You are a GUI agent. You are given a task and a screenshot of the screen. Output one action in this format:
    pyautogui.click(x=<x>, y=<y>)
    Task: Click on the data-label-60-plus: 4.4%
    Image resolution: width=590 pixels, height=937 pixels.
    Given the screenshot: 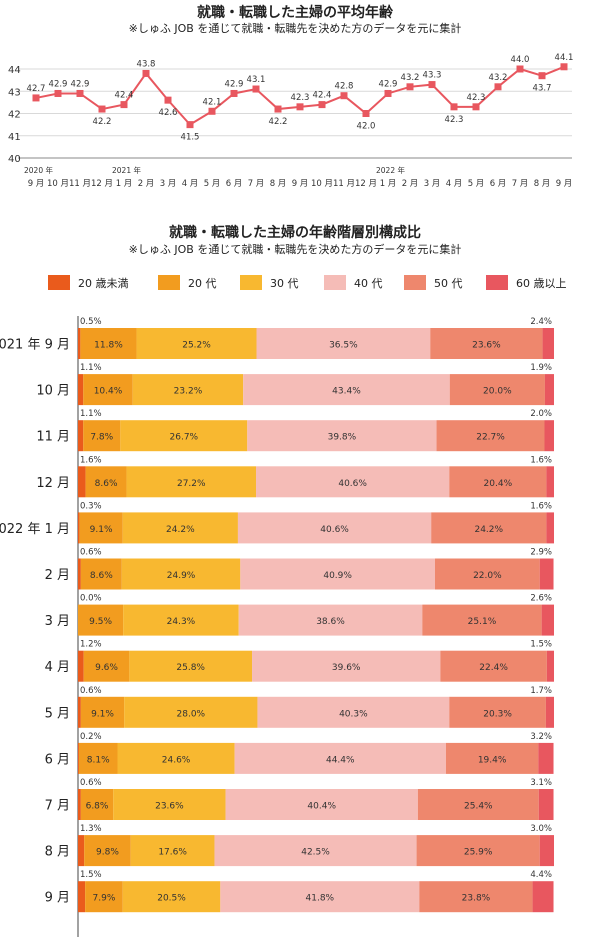 What is the action you would take?
    pyautogui.click(x=541, y=875)
    